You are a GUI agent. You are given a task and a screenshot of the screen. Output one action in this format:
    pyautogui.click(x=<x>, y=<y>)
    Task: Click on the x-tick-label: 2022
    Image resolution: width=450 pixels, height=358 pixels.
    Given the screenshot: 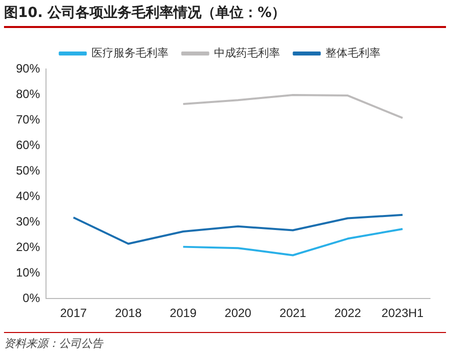 What is the action you would take?
    pyautogui.click(x=348, y=313)
    